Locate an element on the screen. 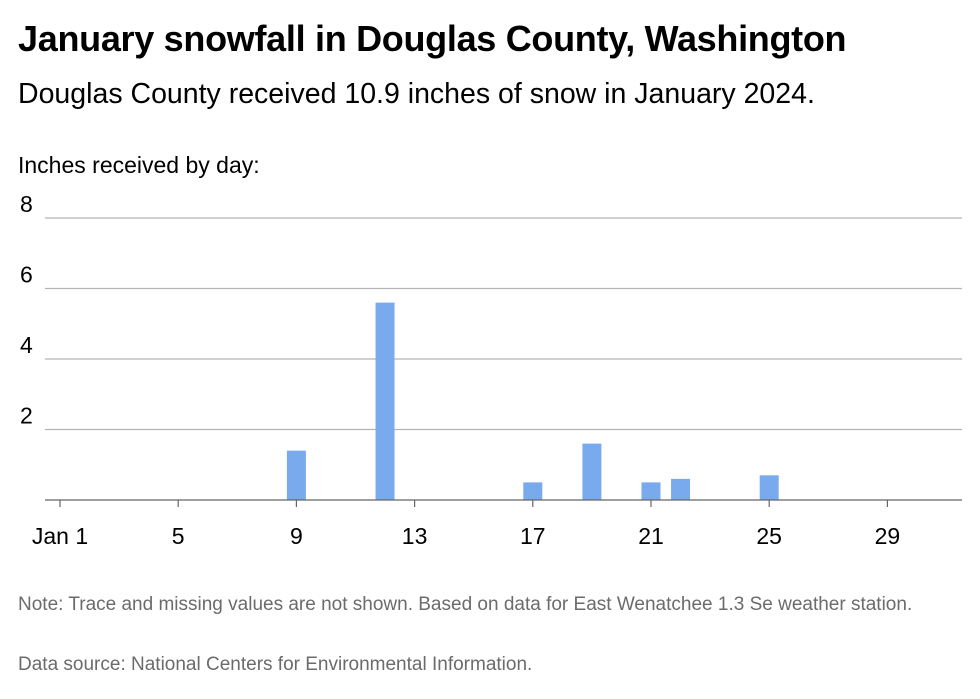 This screenshot has height=699, width=980. x-tick-label-17: 17 is located at coordinates (533, 536).